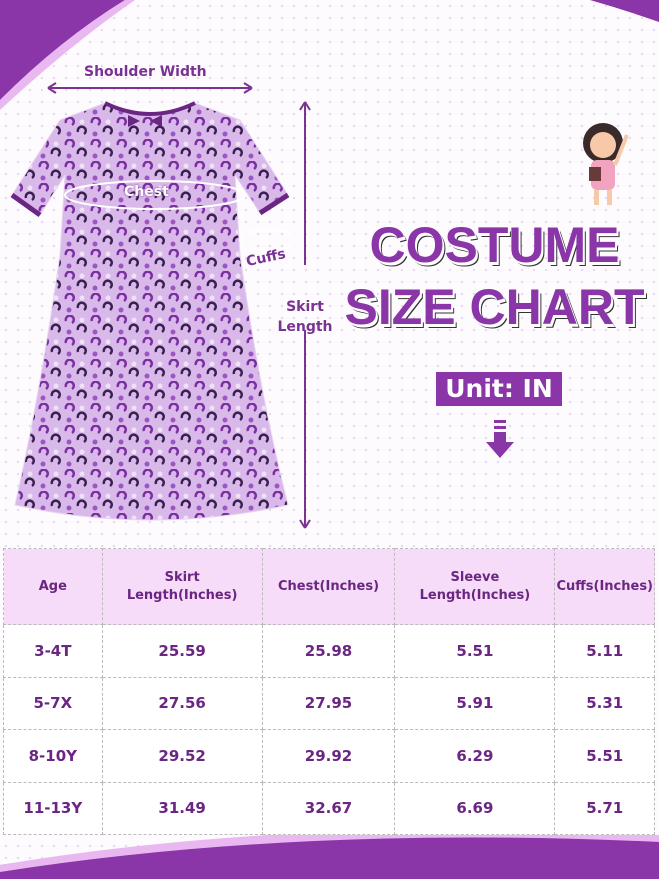 The height and width of the screenshot is (879, 659). What do you see at coordinates (604, 651) in the screenshot?
I see `cell-cuffs: 5.11` at bounding box center [604, 651].